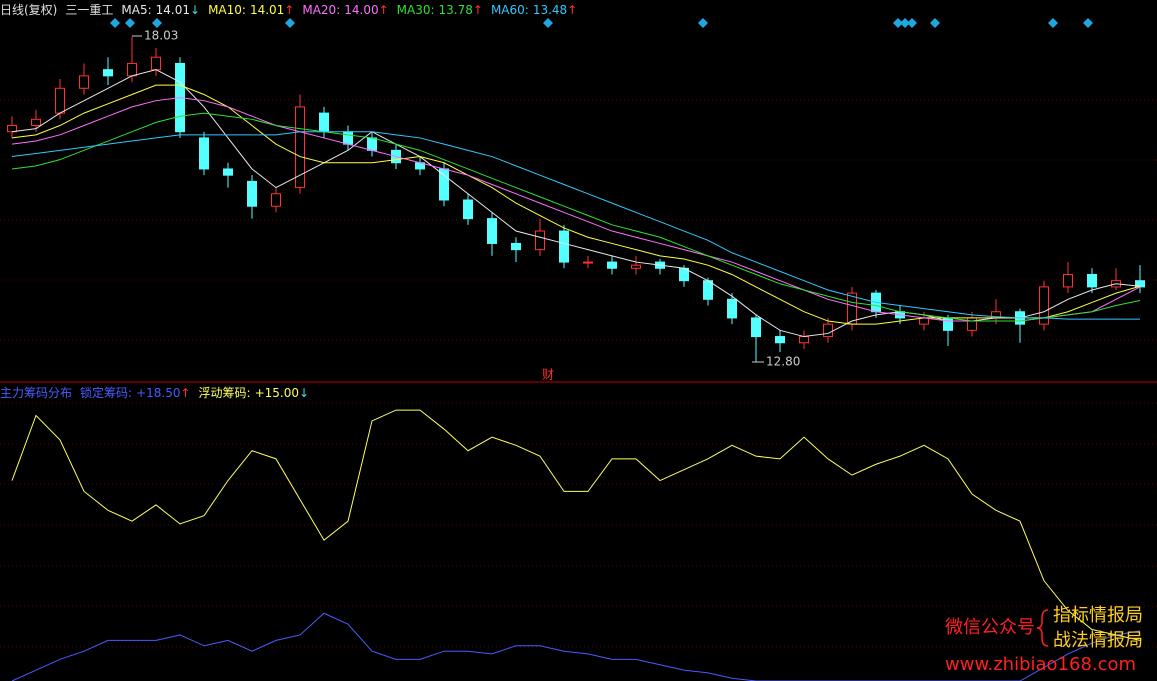 The image size is (1157, 681). Describe the element at coordinates (416, 10) in the screenshot. I see `legend-name: MA30:` at that location.